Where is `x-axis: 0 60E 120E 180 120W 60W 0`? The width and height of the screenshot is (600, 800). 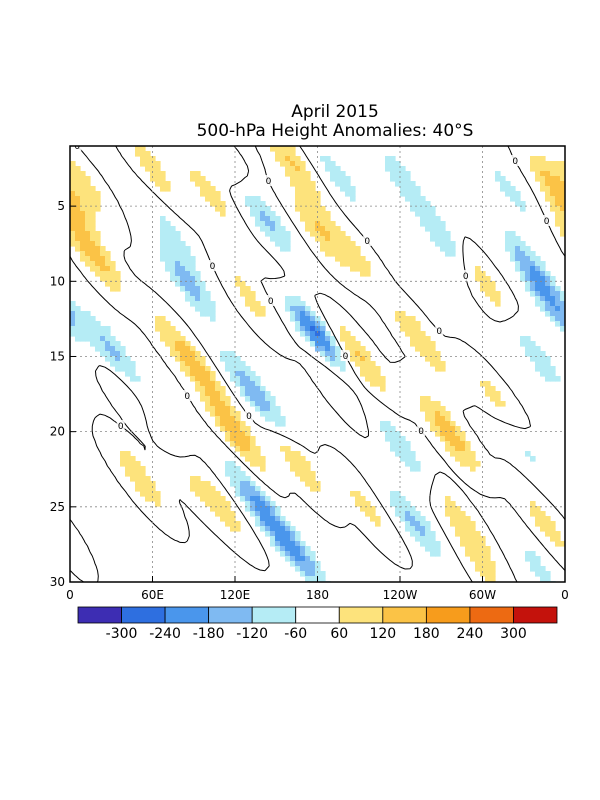 x-axis: 0 60E 120E 180 120W 60W 0 is located at coordinates (317, 589).